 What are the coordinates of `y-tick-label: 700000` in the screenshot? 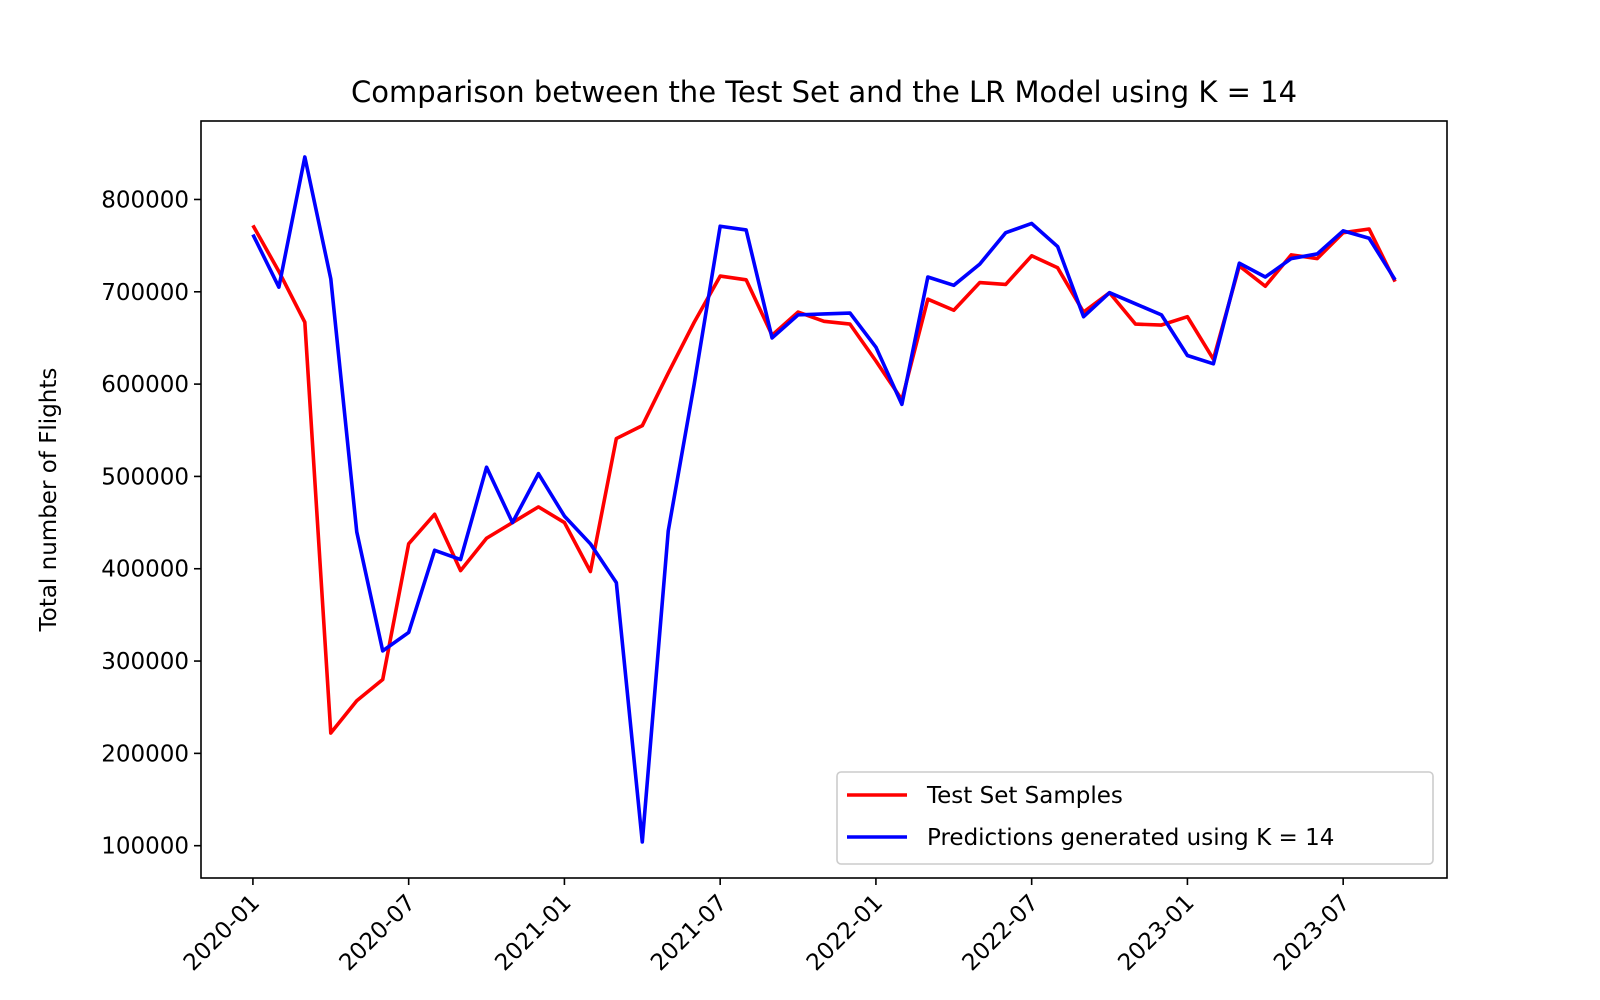 It's located at (145, 293).